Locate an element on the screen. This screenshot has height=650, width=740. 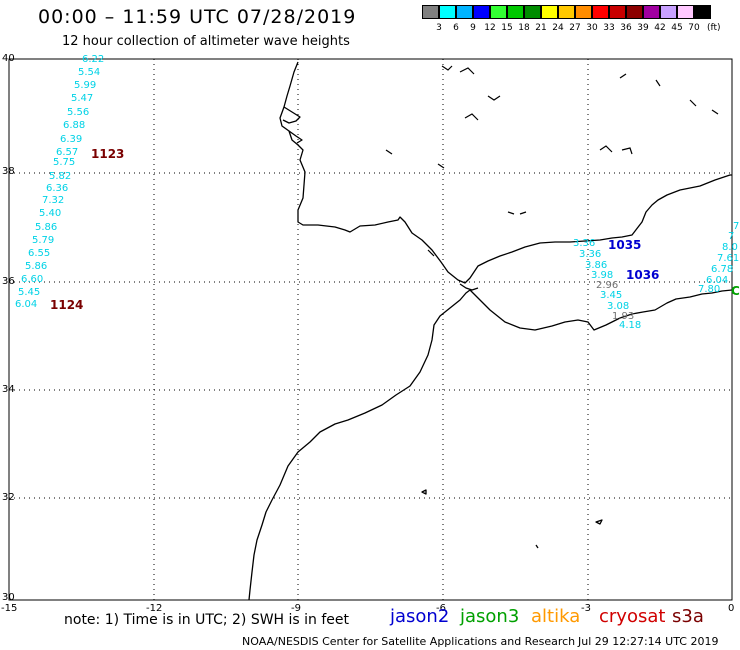
wave-height-value: 8.0 is located at coordinates (730, 247).